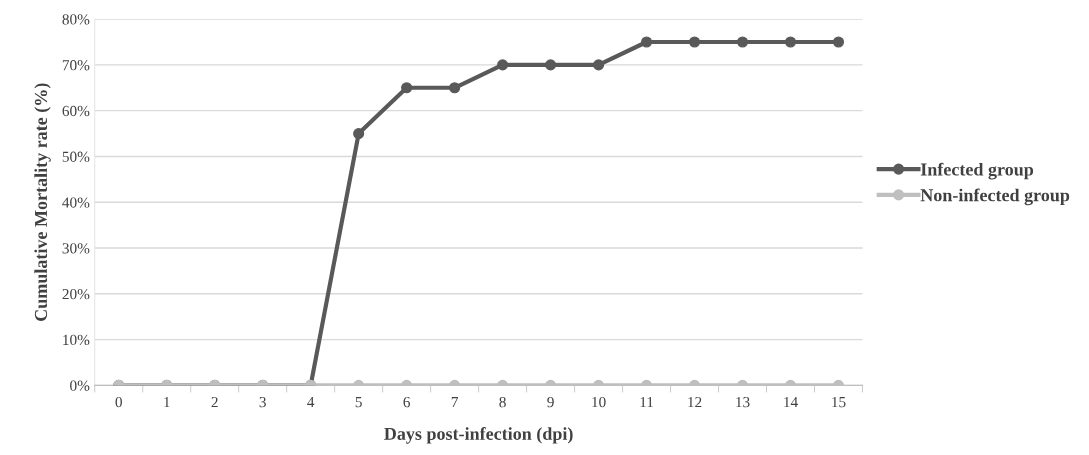 The height and width of the screenshot is (455, 1089). Describe the element at coordinates (311, 402) in the screenshot. I see `x-tick-label: 4` at that location.